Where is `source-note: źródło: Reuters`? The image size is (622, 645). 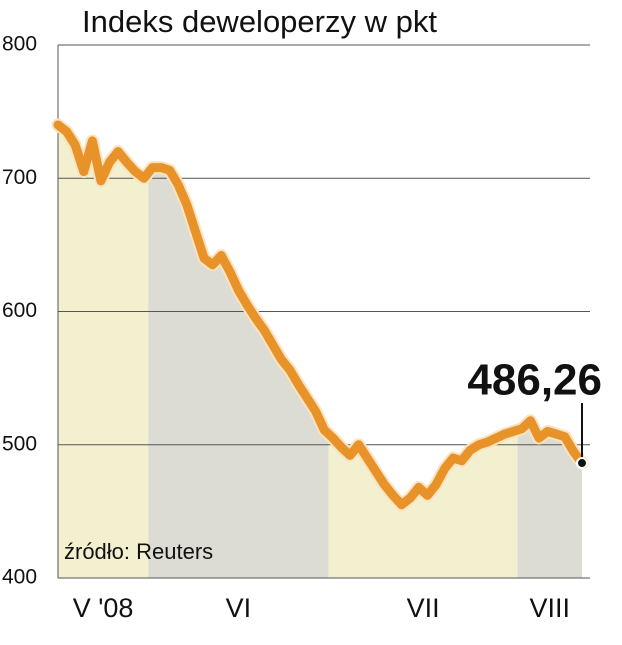 source-note: źródło: Reuters is located at coordinates (138, 551).